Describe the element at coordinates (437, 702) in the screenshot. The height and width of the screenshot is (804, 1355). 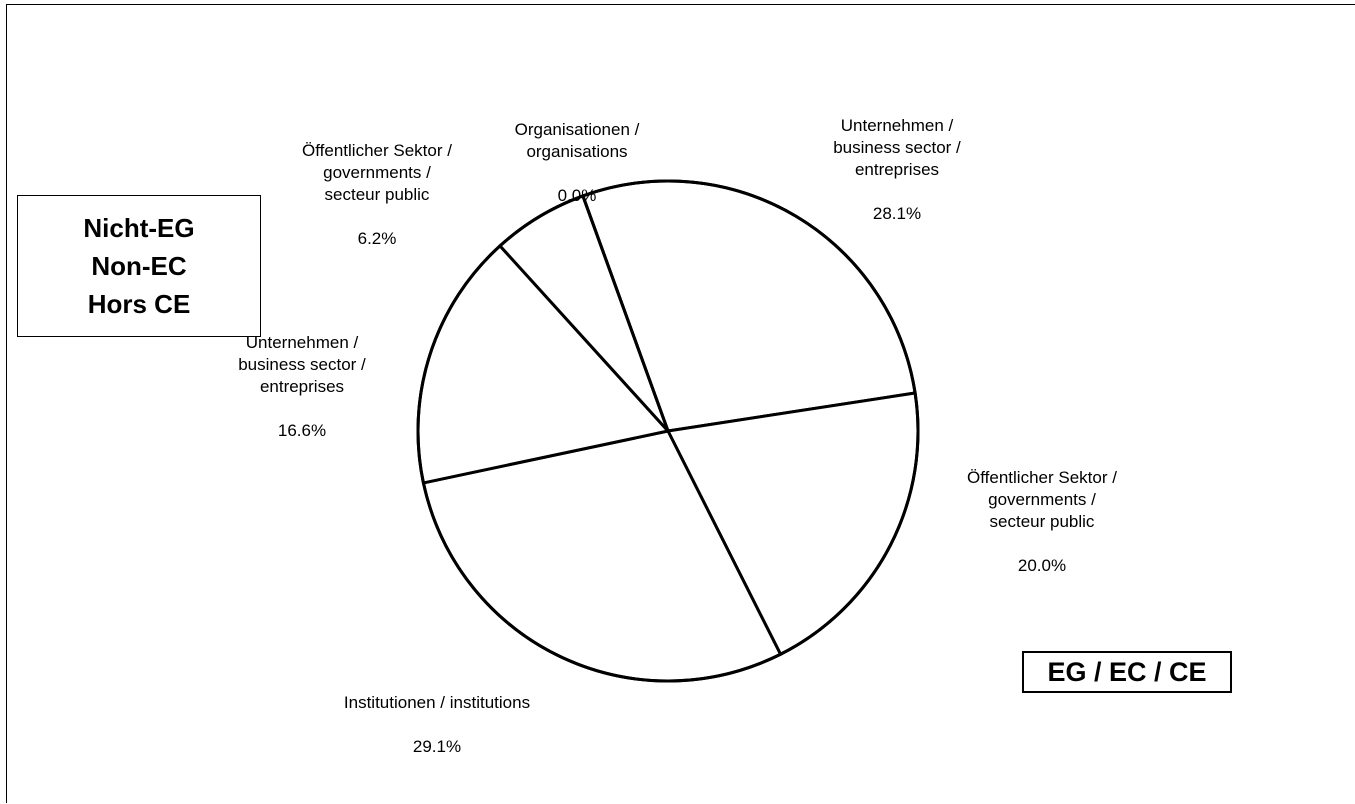
I see `slice-label-text: Institutionen / institutions` at that location.